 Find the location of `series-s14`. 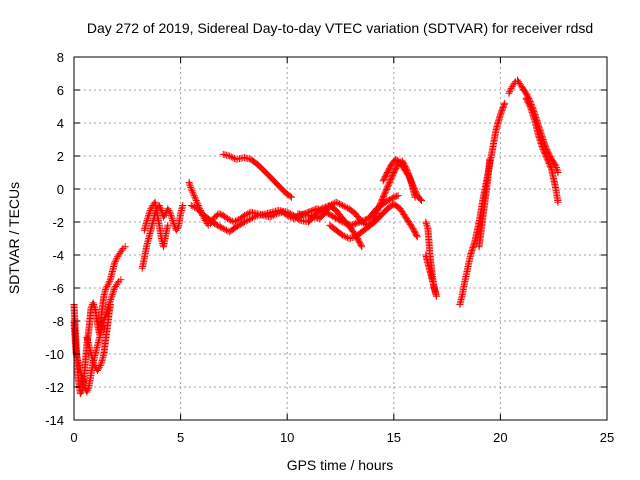

series-s14 is located at coordinates (484, 203).